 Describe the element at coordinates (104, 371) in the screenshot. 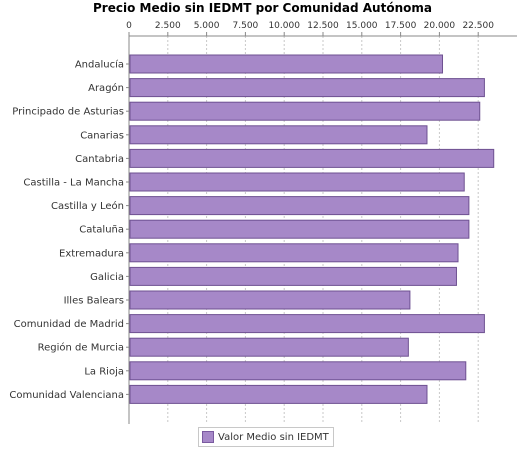

I see `category-label: La Rioja` at that location.